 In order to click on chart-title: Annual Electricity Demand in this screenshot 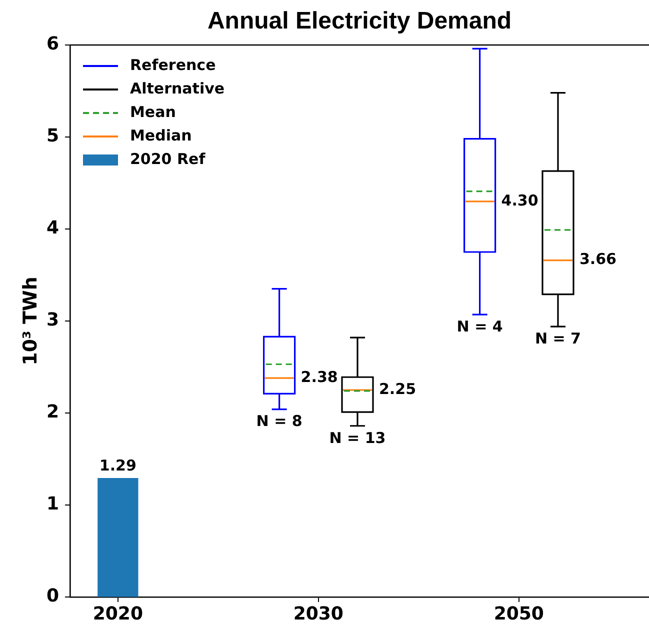, I will do `click(359, 21)`.